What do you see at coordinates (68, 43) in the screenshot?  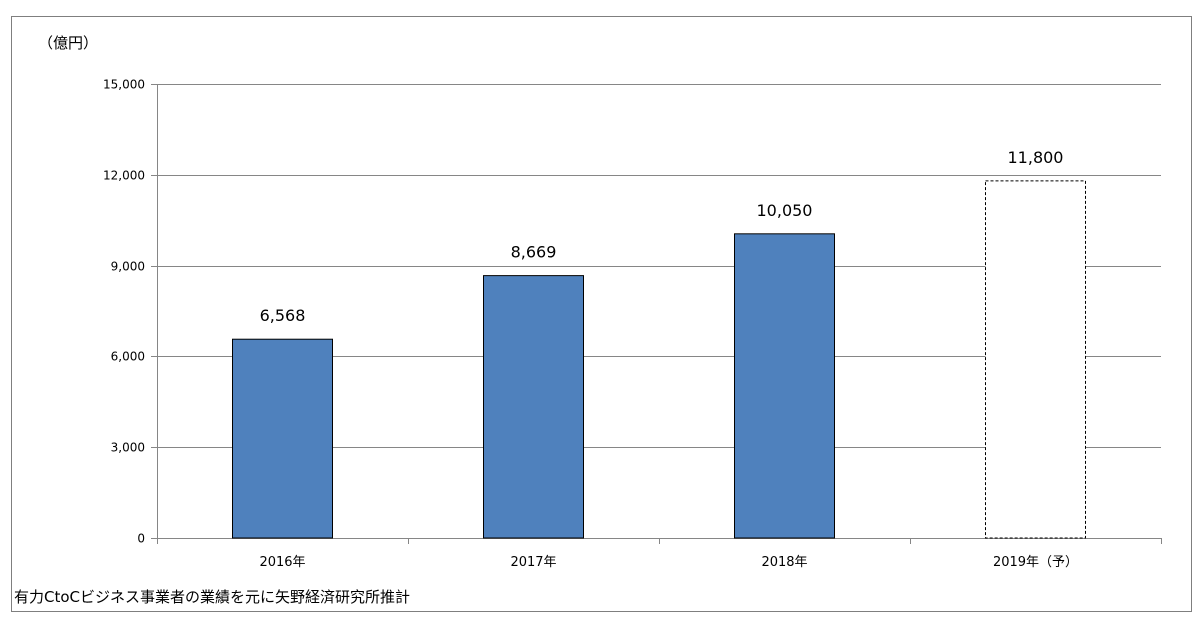 I see `y-axis-unit-label: （億円）` at bounding box center [68, 43].